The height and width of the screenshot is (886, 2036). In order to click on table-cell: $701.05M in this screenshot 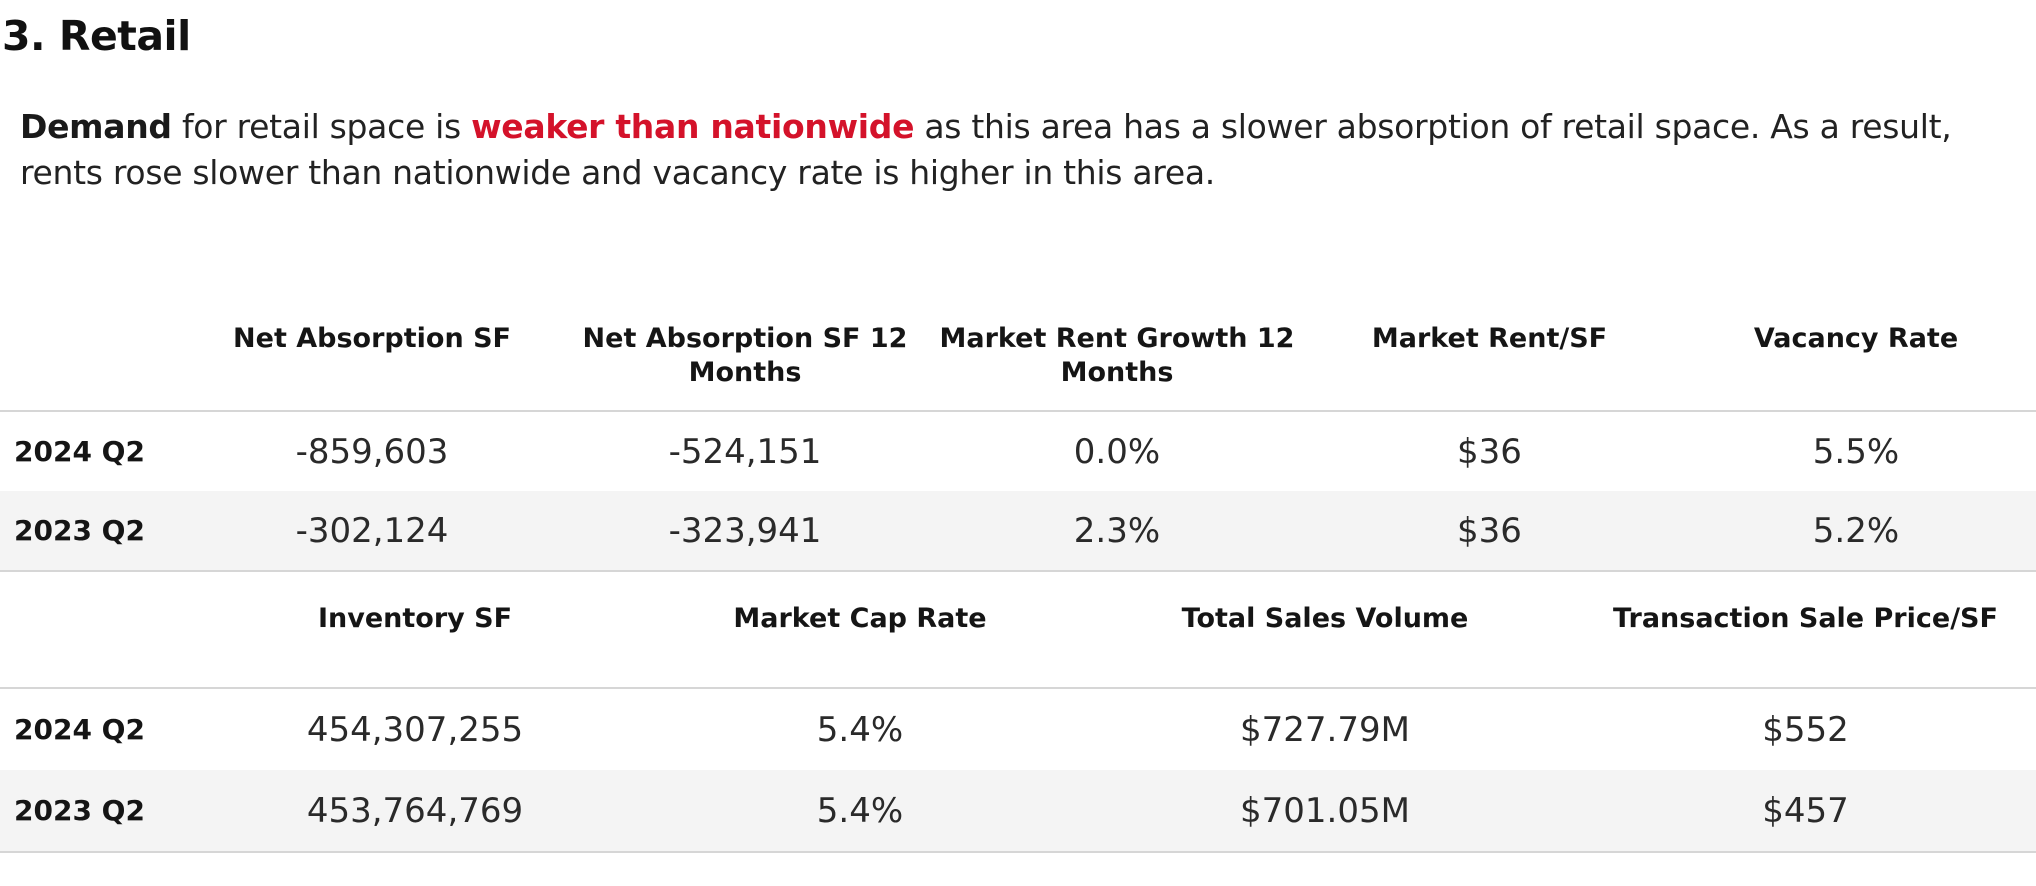, I will do `click(1325, 810)`.